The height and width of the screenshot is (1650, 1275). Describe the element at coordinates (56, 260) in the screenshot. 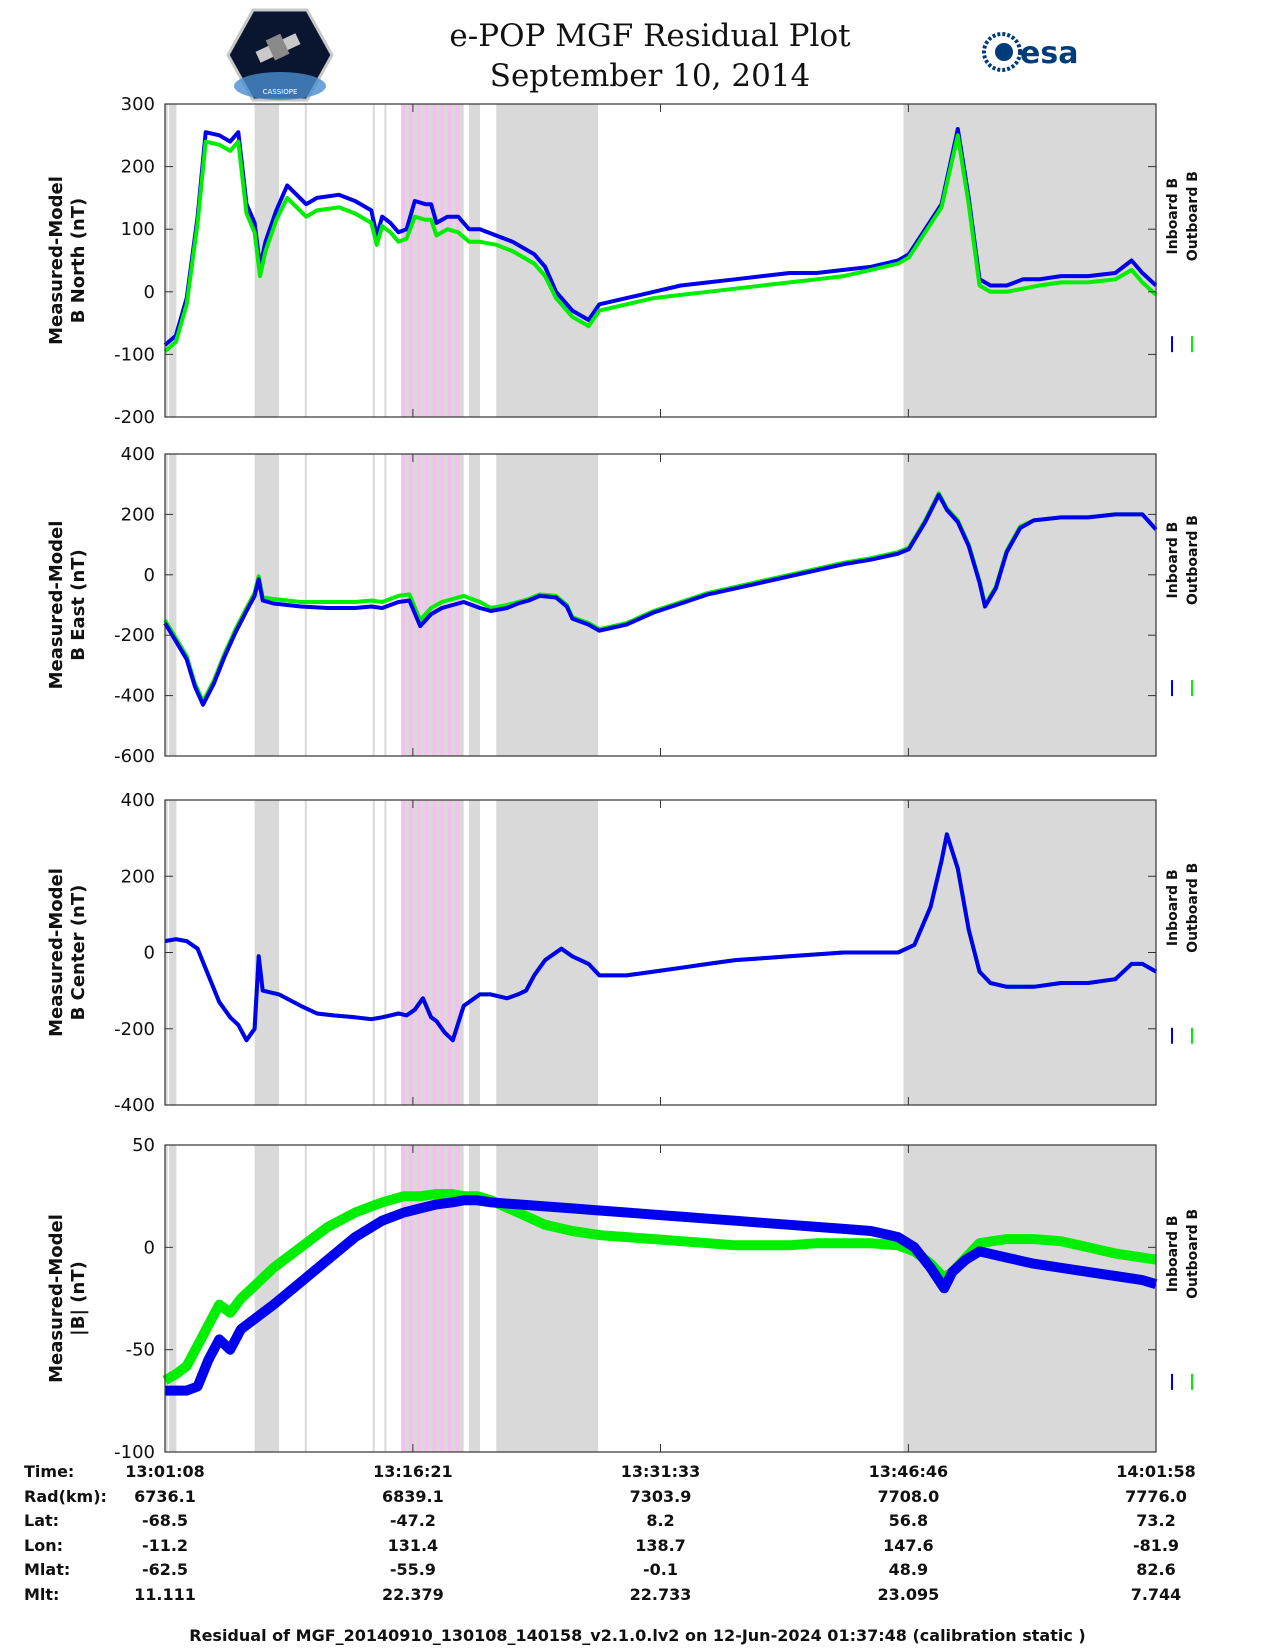

I see `y-axis-label-north-line1: Measured-Model` at that location.